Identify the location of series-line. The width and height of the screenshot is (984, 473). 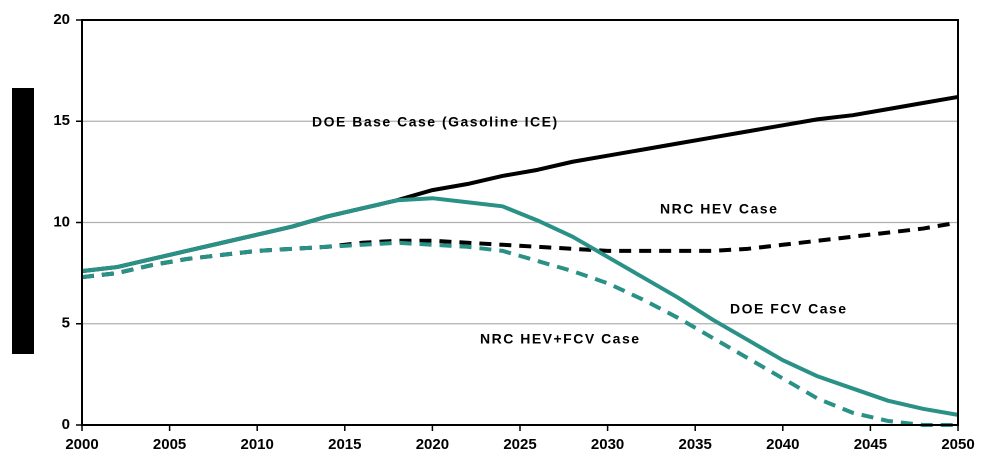
(520, 250).